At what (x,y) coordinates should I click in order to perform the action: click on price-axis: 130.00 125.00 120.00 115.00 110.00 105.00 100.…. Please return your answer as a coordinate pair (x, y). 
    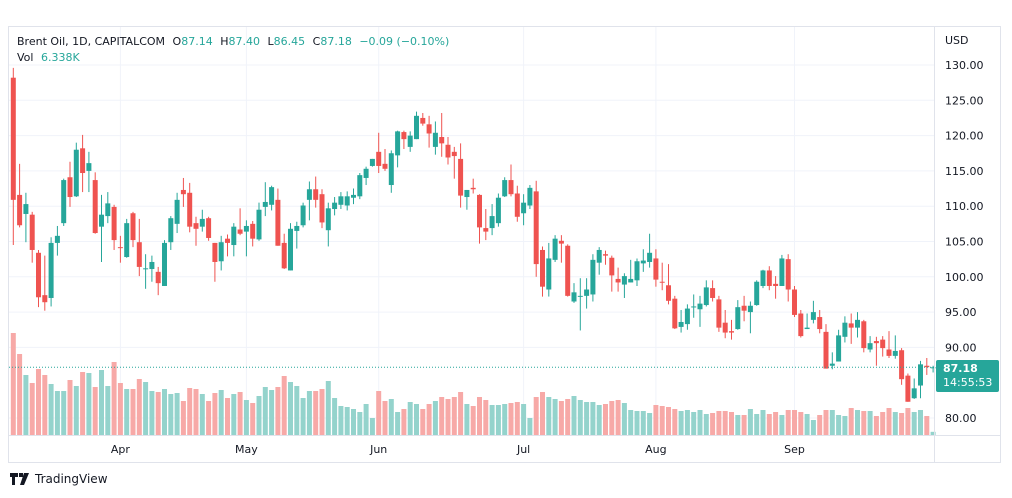
    Looking at the image, I should click on (964, 242).